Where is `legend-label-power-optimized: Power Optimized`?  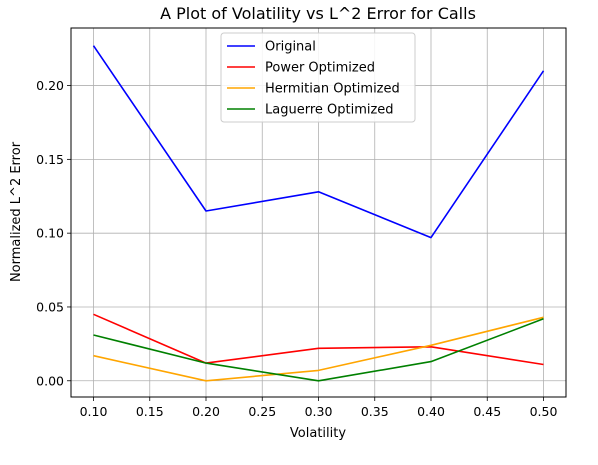 legend-label-power-optimized: Power Optimized is located at coordinates (320, 68).